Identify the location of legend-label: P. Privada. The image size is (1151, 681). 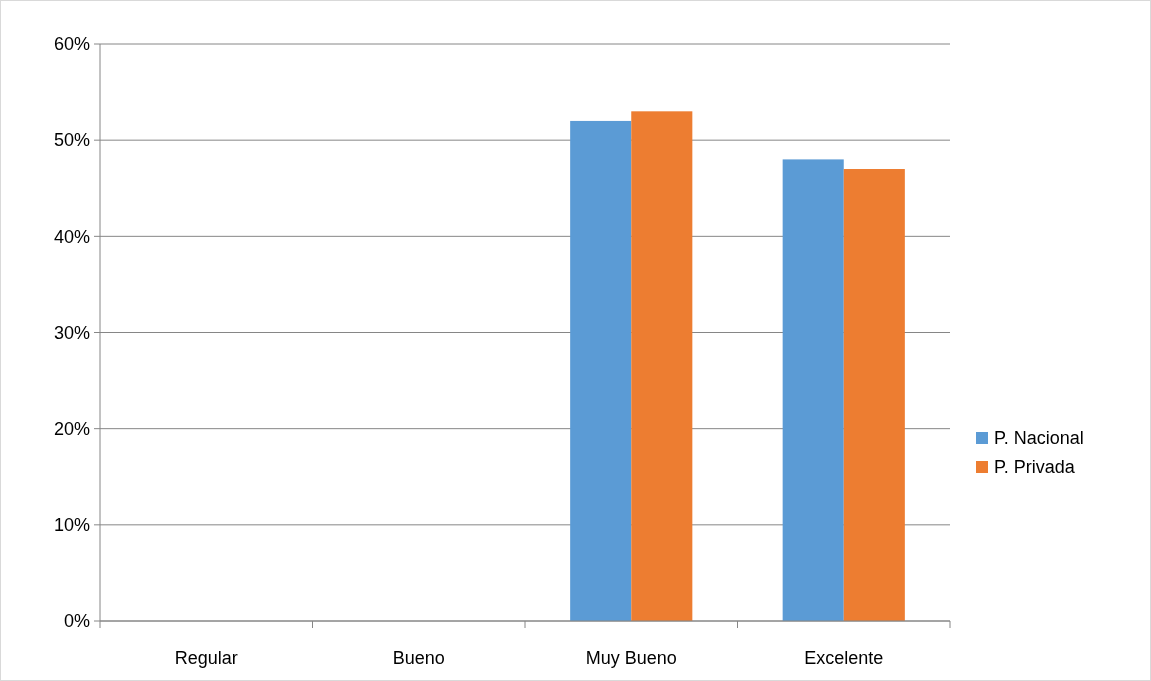
(1035, 467).